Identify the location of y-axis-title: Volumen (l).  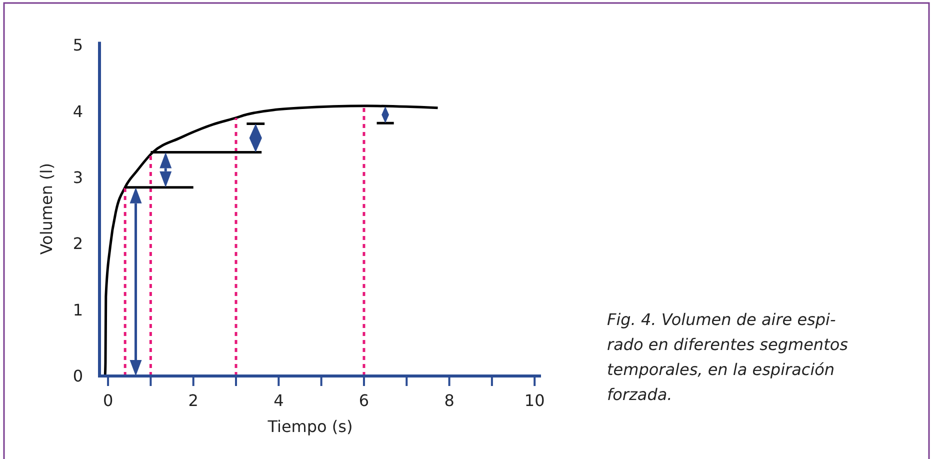
(46, 209).